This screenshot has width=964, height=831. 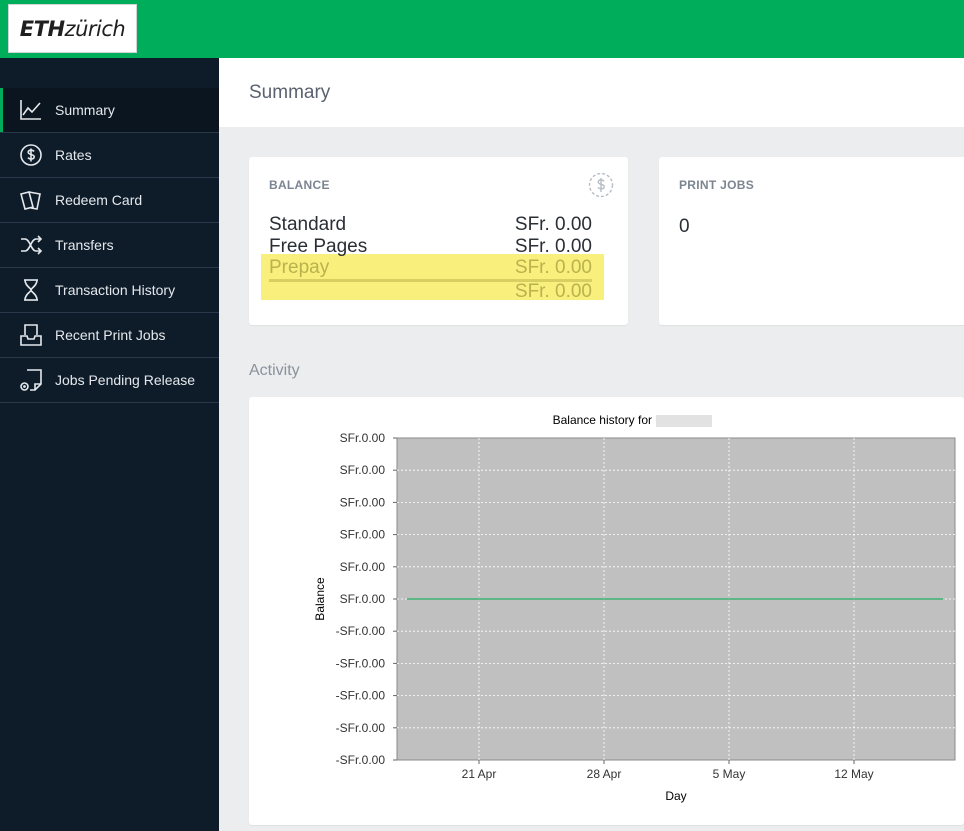 What do you see at coordinates (299, 185) in the screenshot?
I see `balance-label: BALANCE` at bounding box center [299, 185].